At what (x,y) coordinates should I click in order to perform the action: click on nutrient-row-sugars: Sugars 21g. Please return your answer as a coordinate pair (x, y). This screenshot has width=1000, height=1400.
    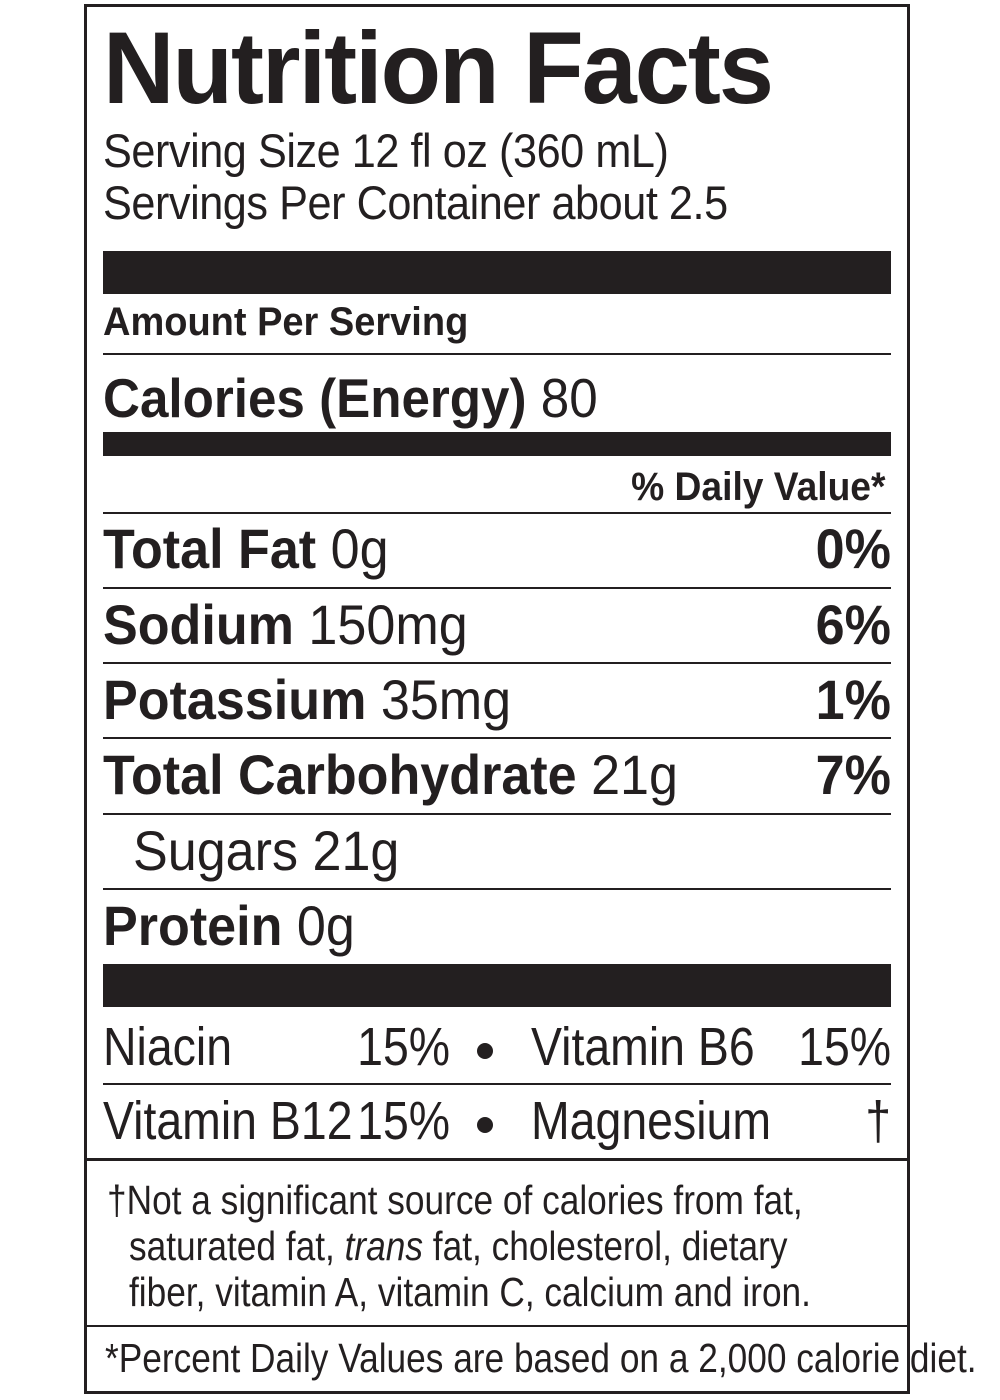
    Looking at the image, I should click on (497, 851).